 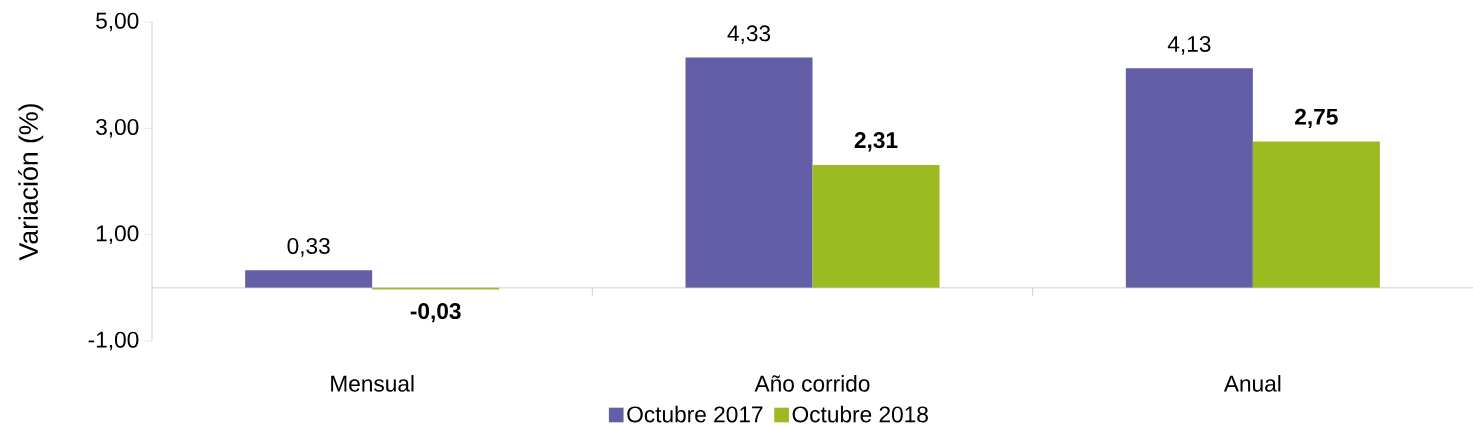 I want to click on legend-label: Octubre 2018, so click(x=860, y=414).